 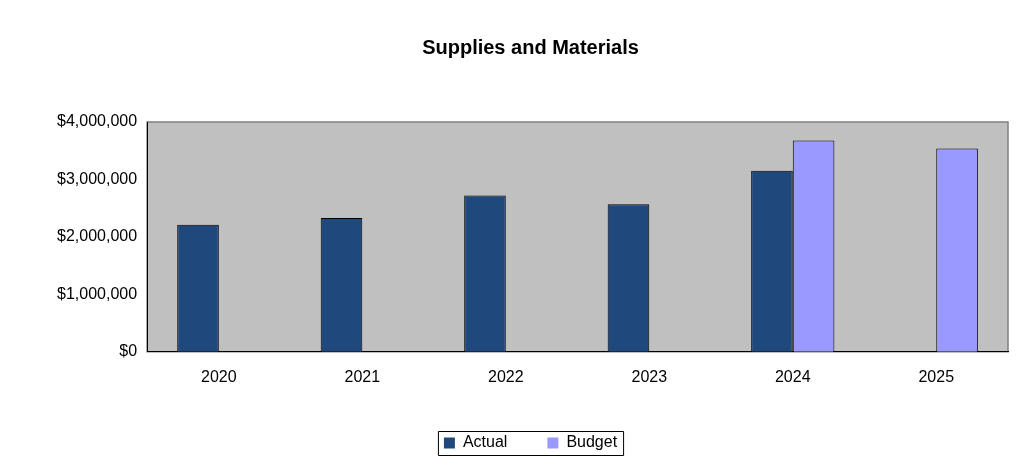 What do you see at coordinates (219, 376) in the screenshot?
I see `x-tick-label: 2020` at bounding box center [219, 376].